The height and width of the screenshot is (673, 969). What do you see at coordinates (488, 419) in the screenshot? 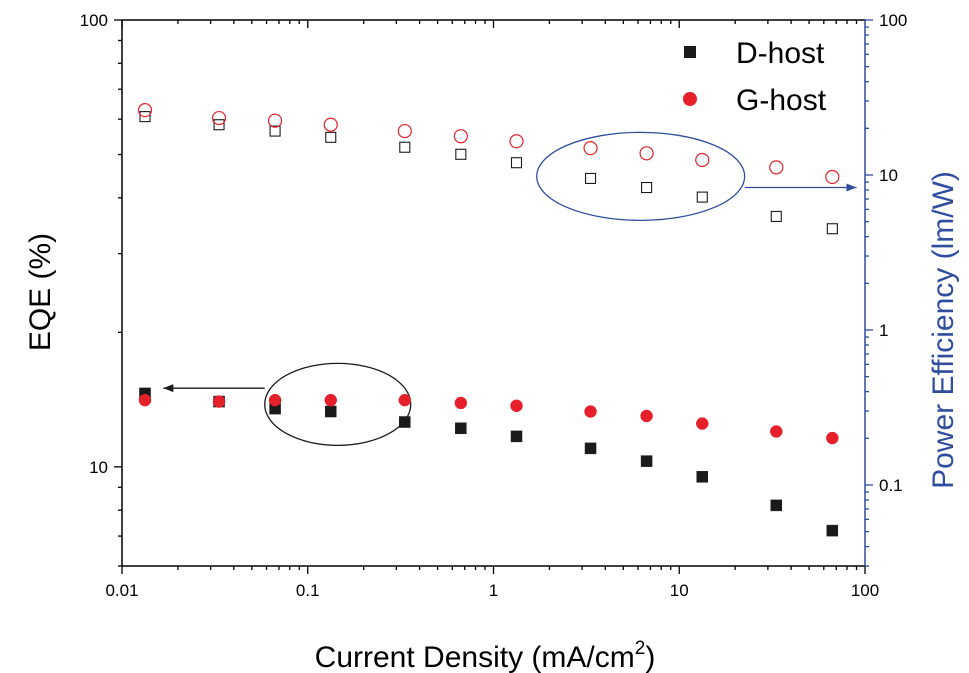
I see `series-g-host-left` at bounding box center [488, 419].